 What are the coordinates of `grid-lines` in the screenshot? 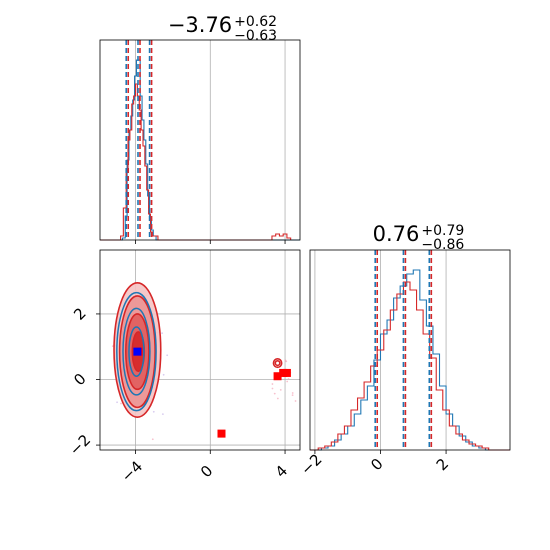 It's located at (210, 140).